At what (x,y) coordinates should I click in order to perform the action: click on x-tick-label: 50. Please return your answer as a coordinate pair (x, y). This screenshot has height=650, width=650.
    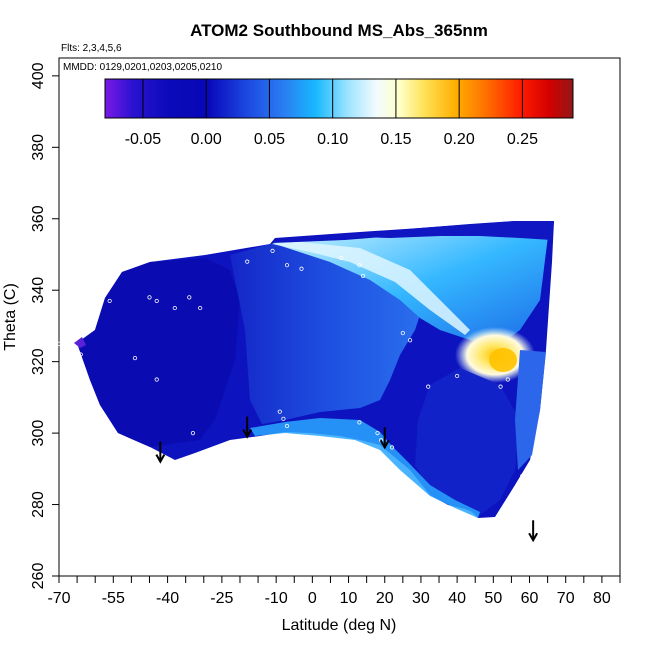
    Looking at the image, I should click on (493, 598).